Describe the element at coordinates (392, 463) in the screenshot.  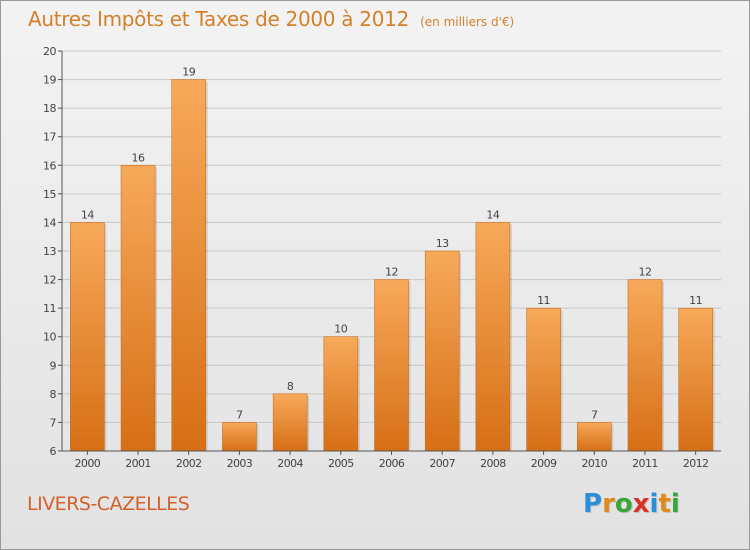
I see `x-tick-label: 2006` at that location.